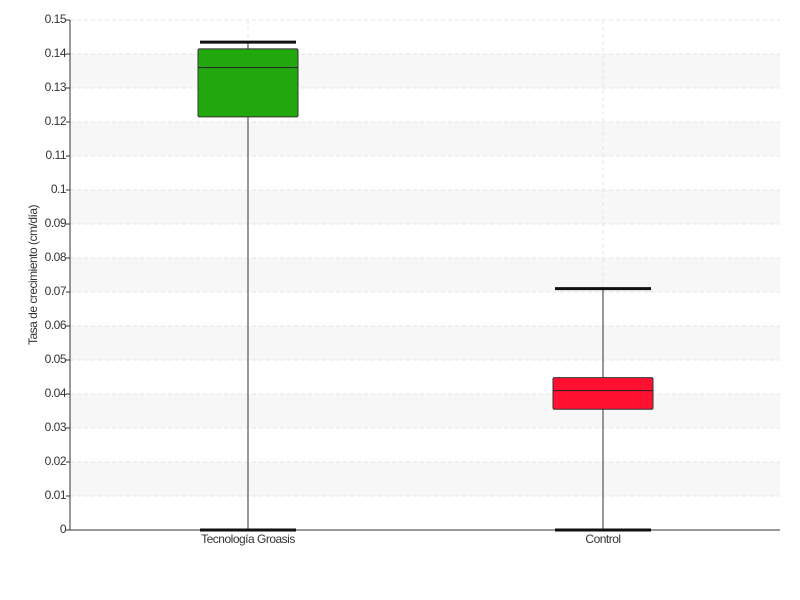  What do you see at coordinates (602, 539) in the screenshot?
I see `x-tick-label: Control` at bounding box center [602, 539].